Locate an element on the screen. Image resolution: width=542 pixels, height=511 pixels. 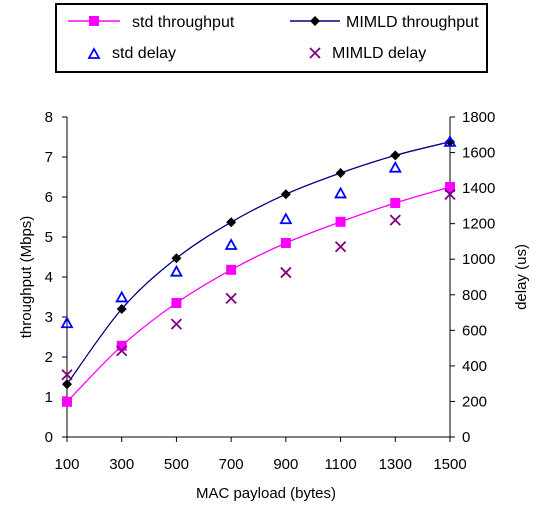
x-tick-label: 1100 is located at coordinates (340, 464).